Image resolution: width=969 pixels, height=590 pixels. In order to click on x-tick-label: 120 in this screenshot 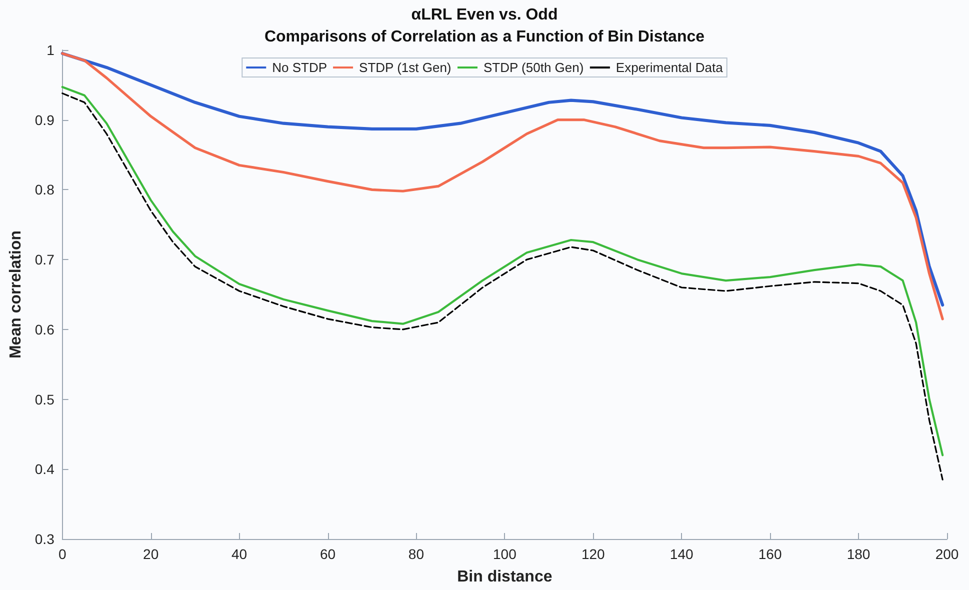, I will do `click(593, 554)`.